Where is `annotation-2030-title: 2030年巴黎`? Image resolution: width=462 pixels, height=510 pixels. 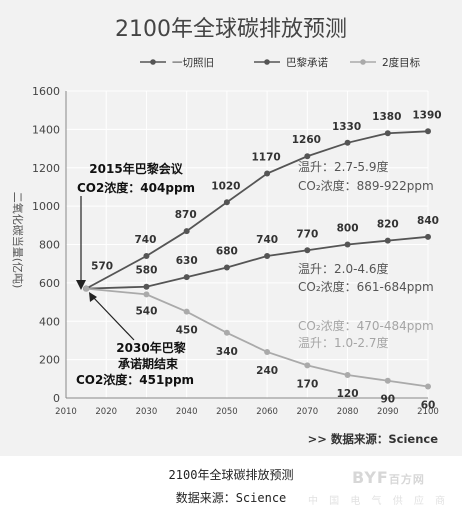
annotation-2030-title: 2030年巴黎 is located at coordinates (150, 347).